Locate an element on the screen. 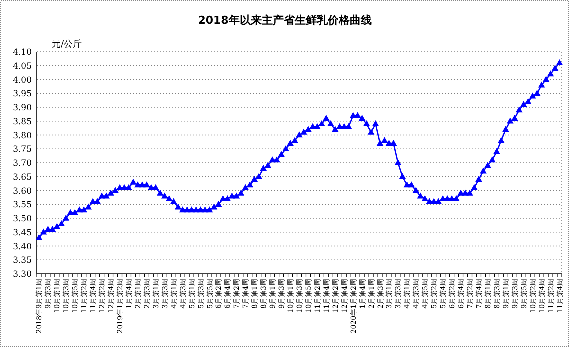 This screenshot has width=570, height=348. y-axis-title: 元/公斤 is located at coordinates (67, 44).